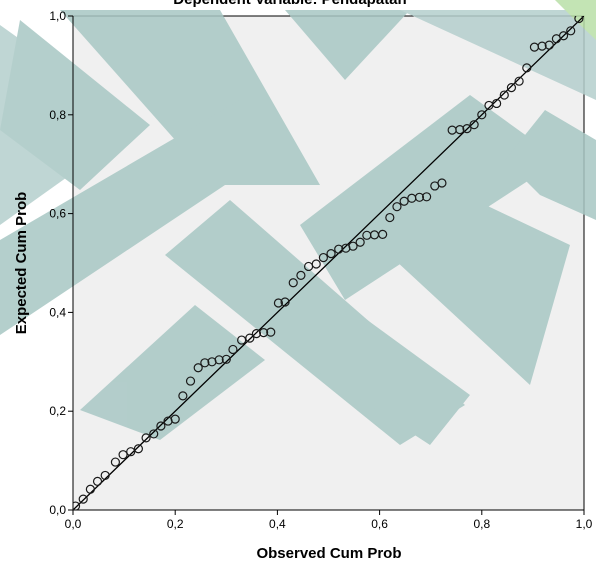 This screenshot has width=596, height=564. What do you see at coordinates (584, 524) in the screenshot?
I see `x-tick-label: 1,0` at bounding box center [584, 524].